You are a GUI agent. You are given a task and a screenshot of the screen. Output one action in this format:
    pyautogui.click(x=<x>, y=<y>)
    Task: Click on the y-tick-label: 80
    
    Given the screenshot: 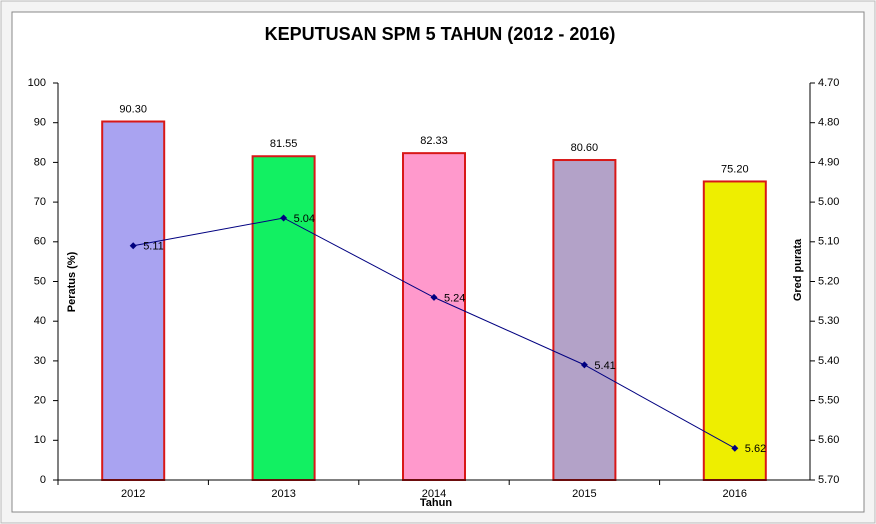 What is the action you would take?
    pyautogui.click(x=40, y=162)
    